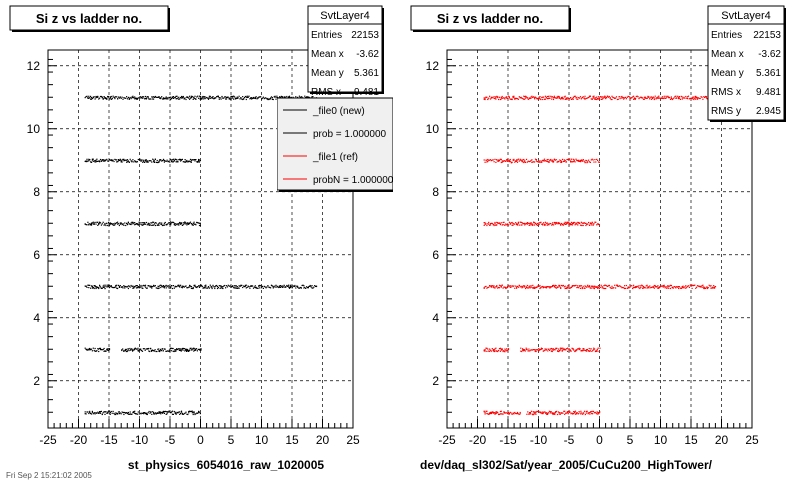 This screenshot has width=800, height=480. What do you see at coordinates (435, 318) in the screenshot?
I see `y-tick-label: 4` at bounding box center [435, 318].